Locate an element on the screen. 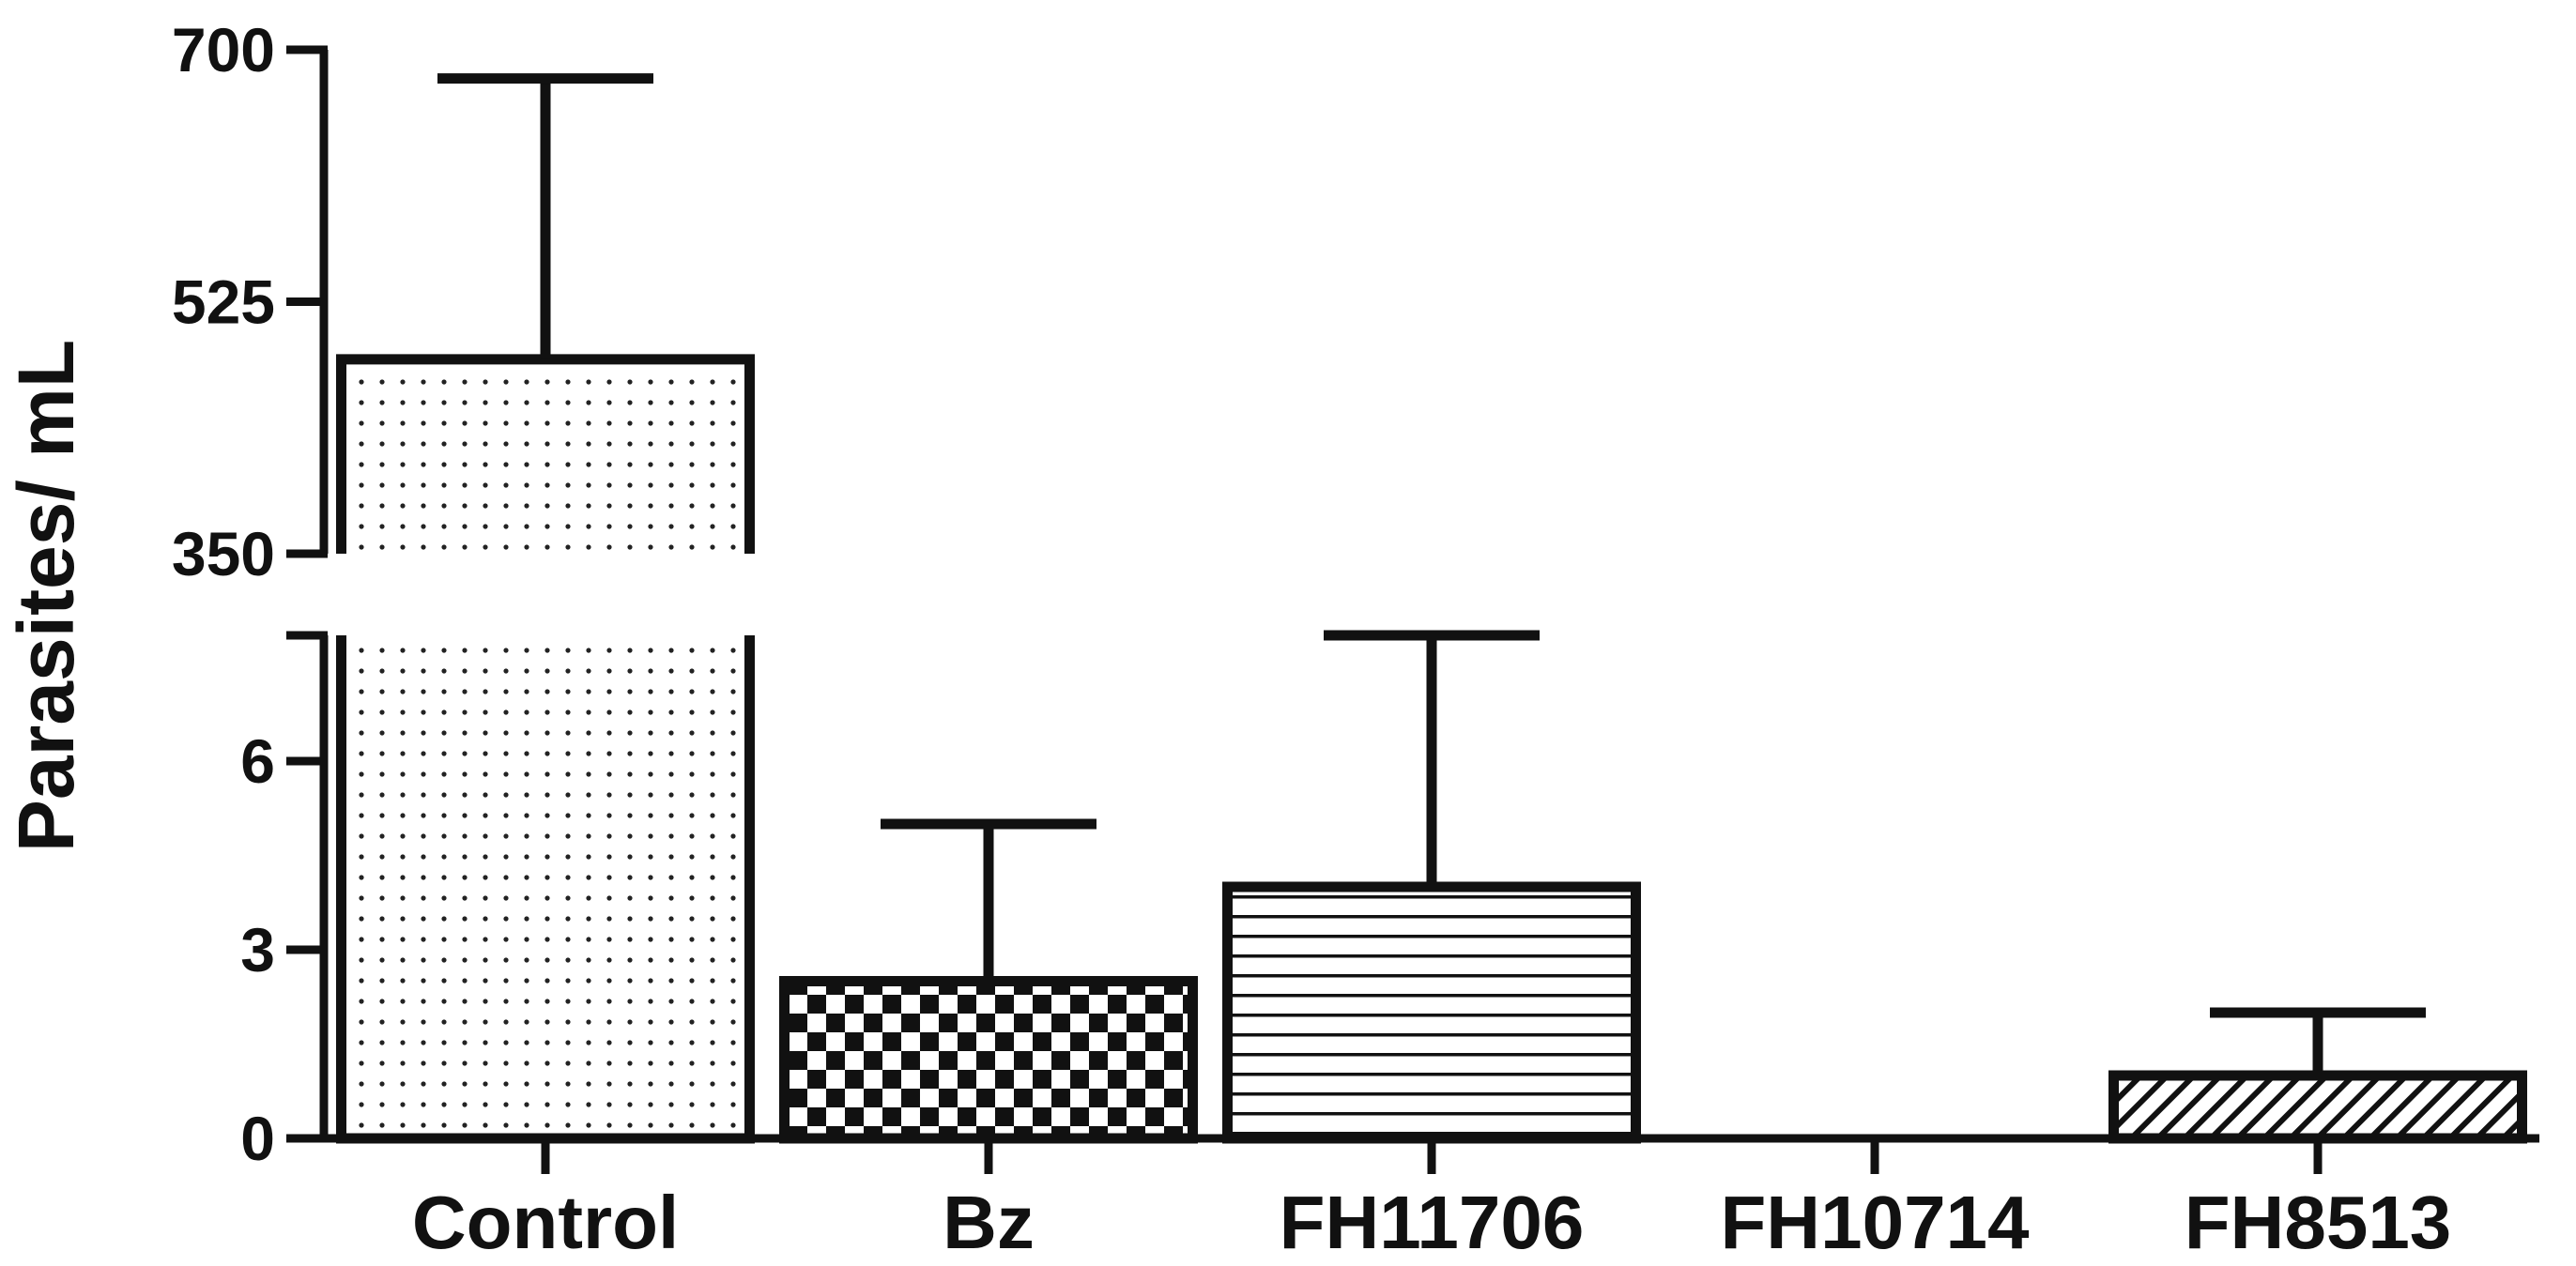 The height and width of the screenshot is (1266, 2576). y-tick-label-0: 0 is located at coordinates (257, 1138).